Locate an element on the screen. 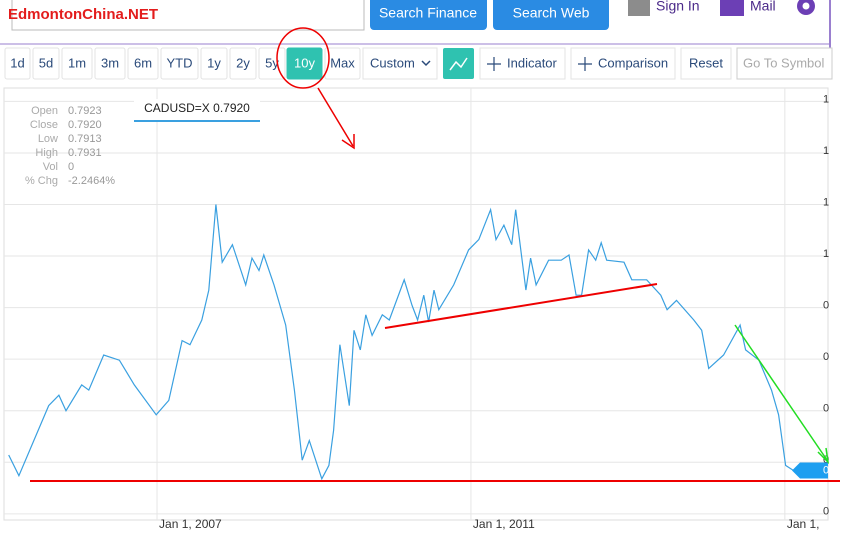 Image resolution: width=846 pixels, height=539 pixels. quote-label: % Chg is located at coordinates (41, 181).